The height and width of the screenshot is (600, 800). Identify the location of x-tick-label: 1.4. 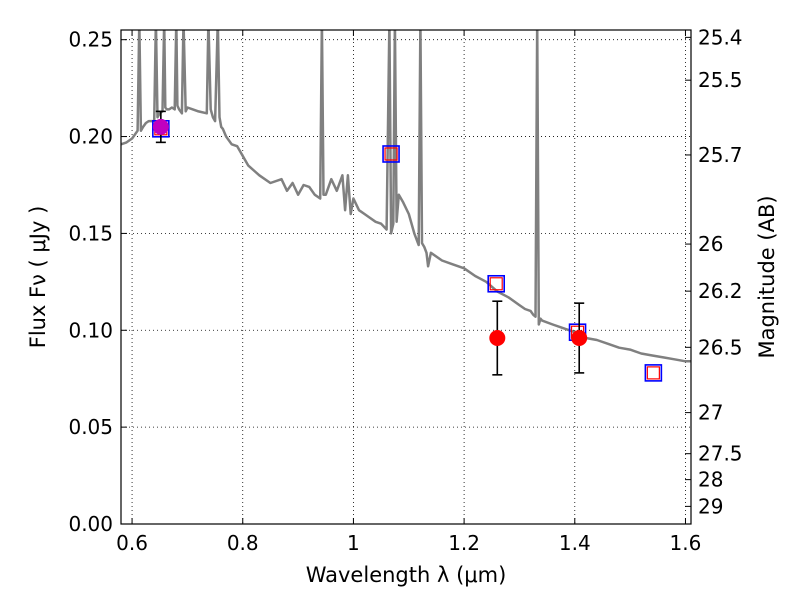
(575, 543).